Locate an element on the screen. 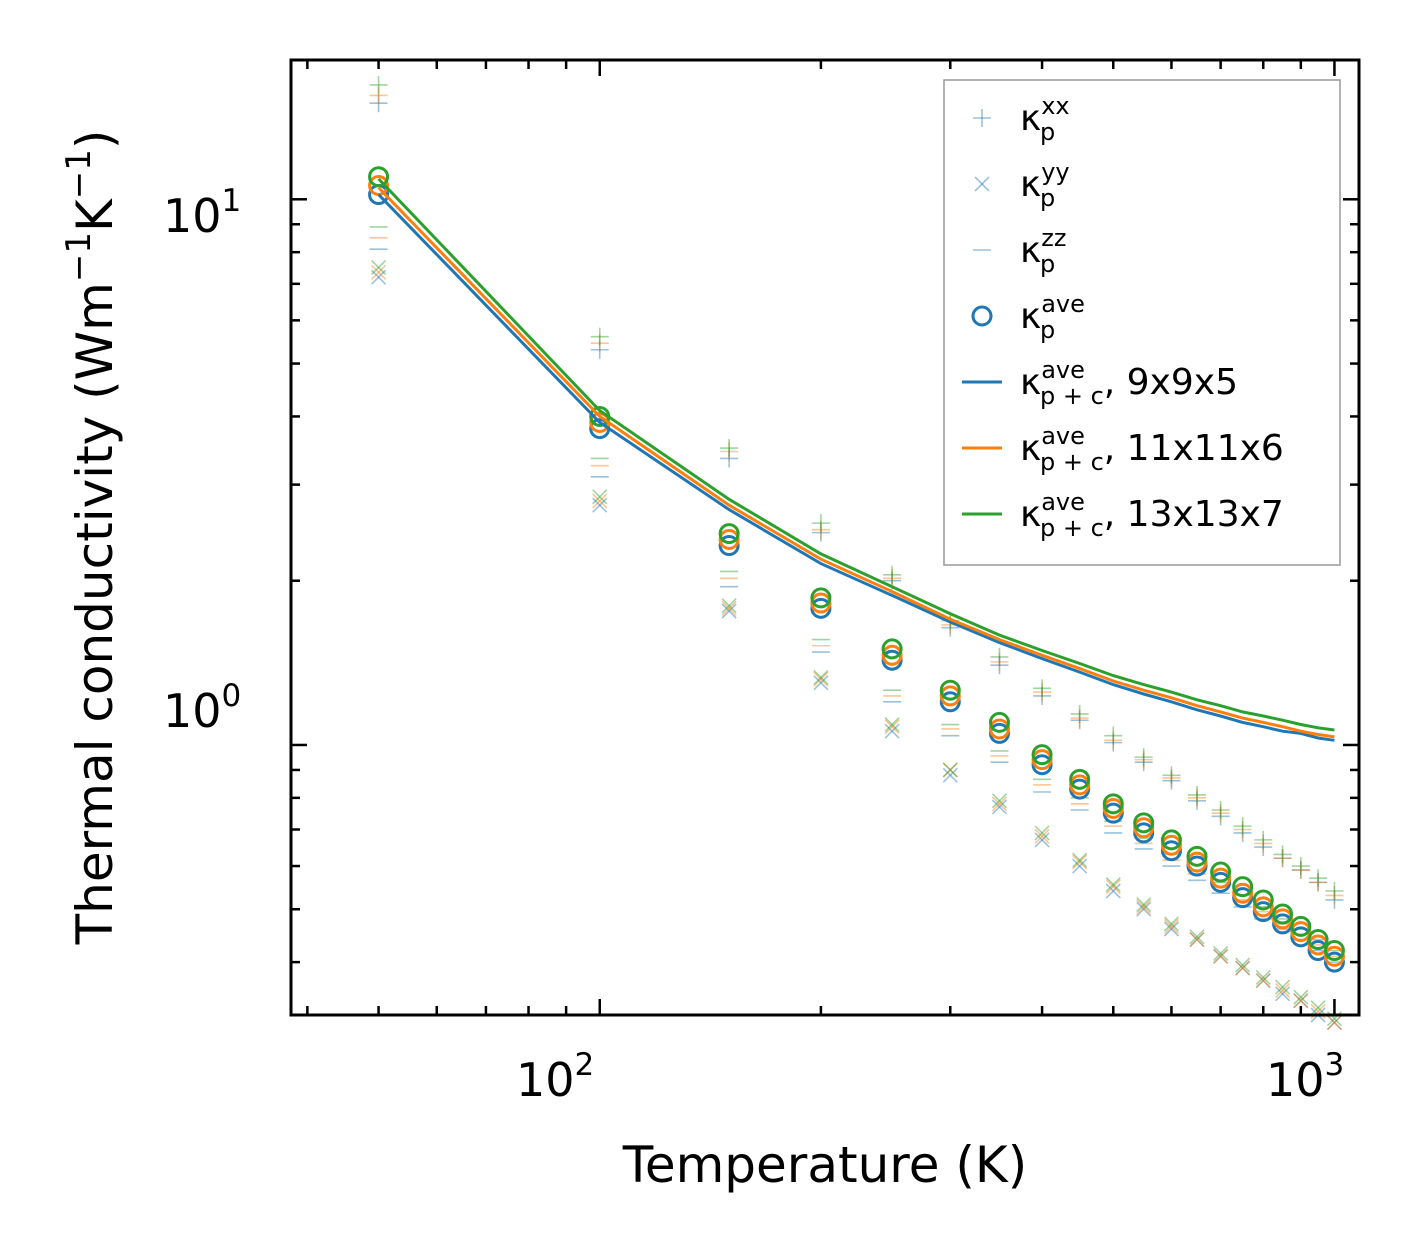 This screenshot has width=1421, height=1254. legend-frame is located at coordinates (1142, 322).